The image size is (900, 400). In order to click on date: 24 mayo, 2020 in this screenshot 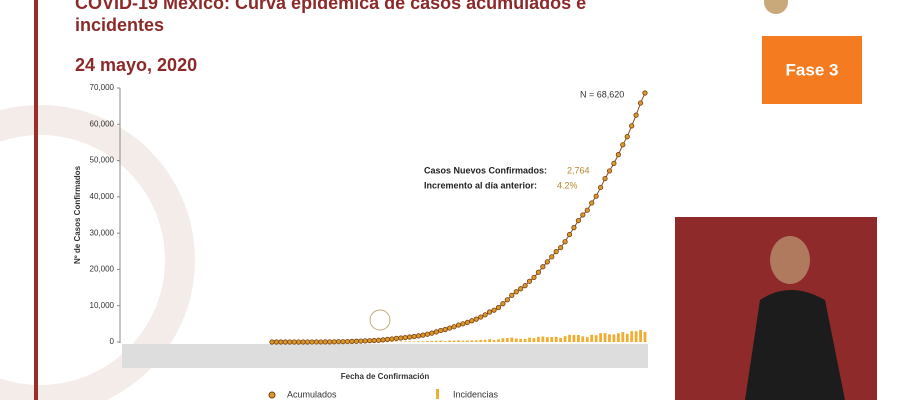, I will do `click(136, 65)`.